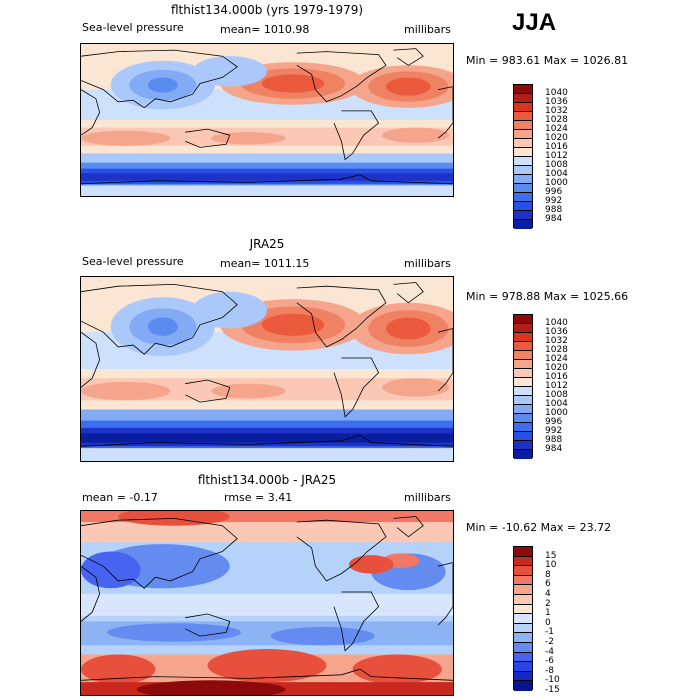  I want to click on panel1-title: flthist134.000b (yrs 1979-1979), so click(267, 10).